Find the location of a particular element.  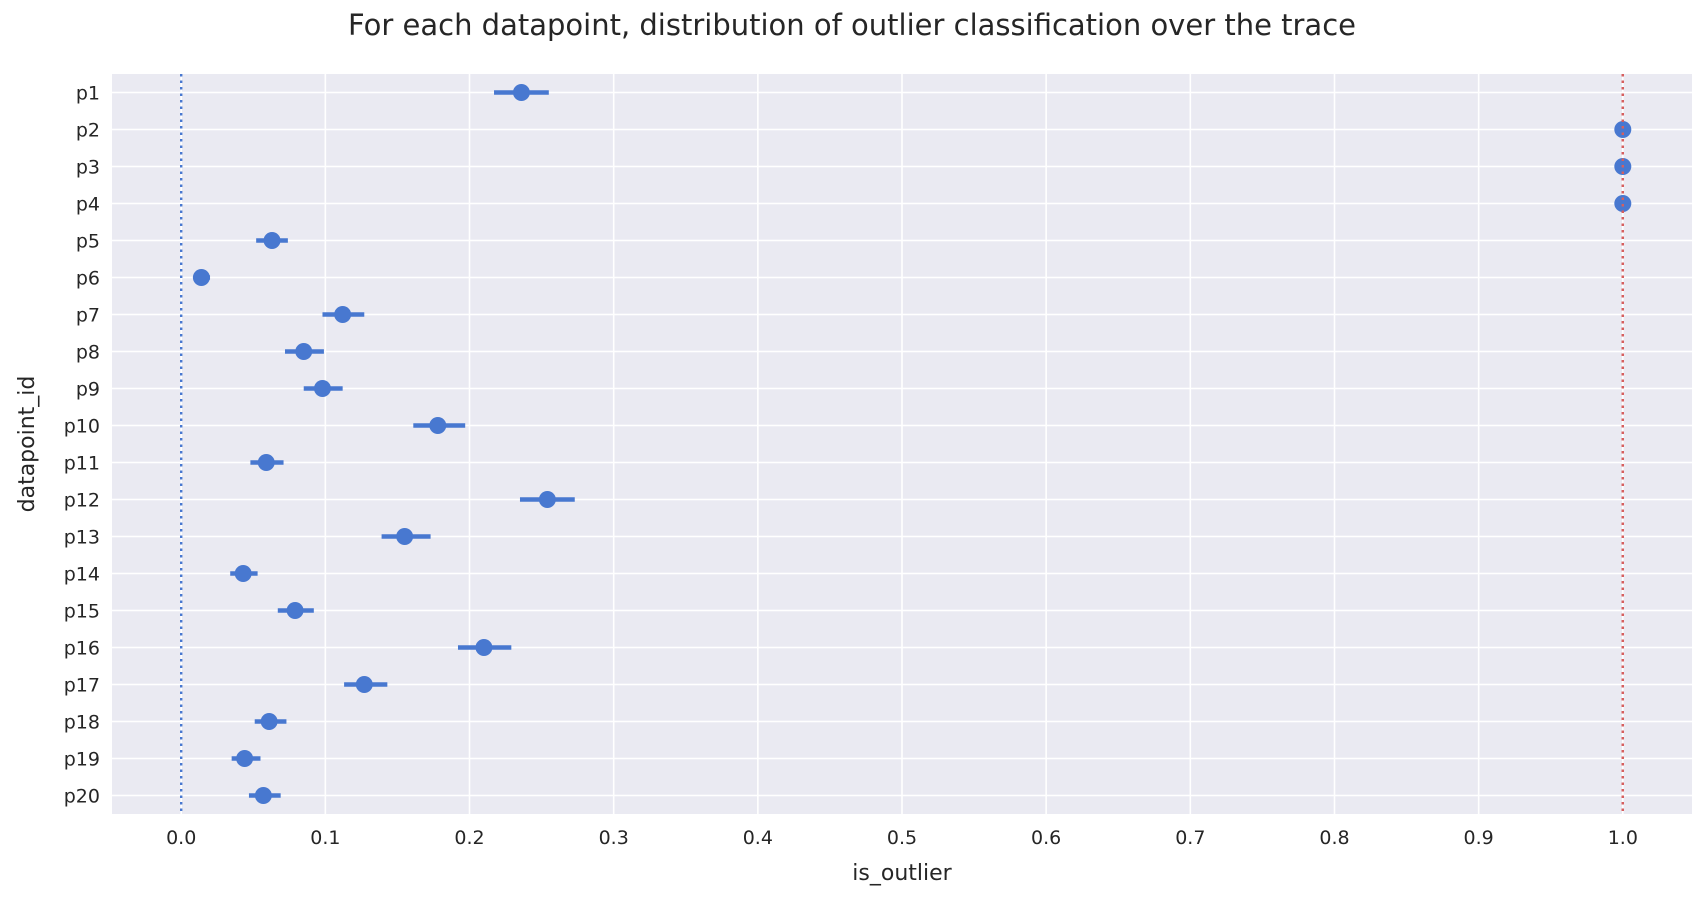

y-tick-label: p15 is located at coordinates (82, 612).